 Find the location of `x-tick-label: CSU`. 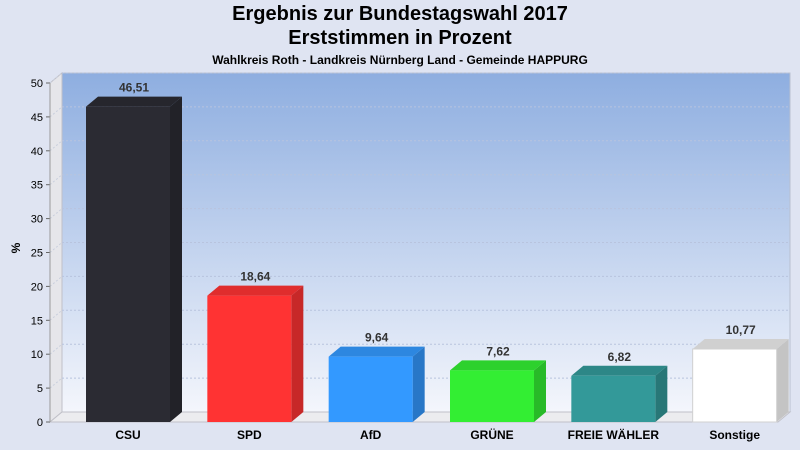

x-tick-label: CSU is located at coordinates (127, 435).